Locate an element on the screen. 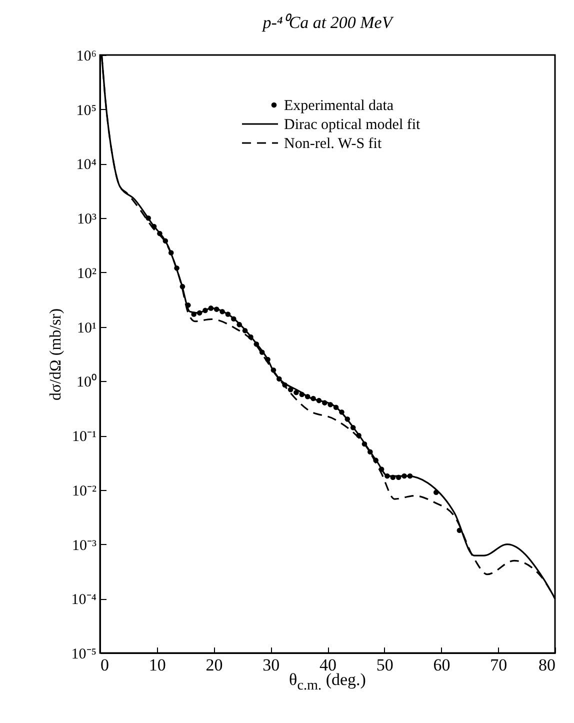  x-tick-label: 50 is located at coordinates (385, 665).